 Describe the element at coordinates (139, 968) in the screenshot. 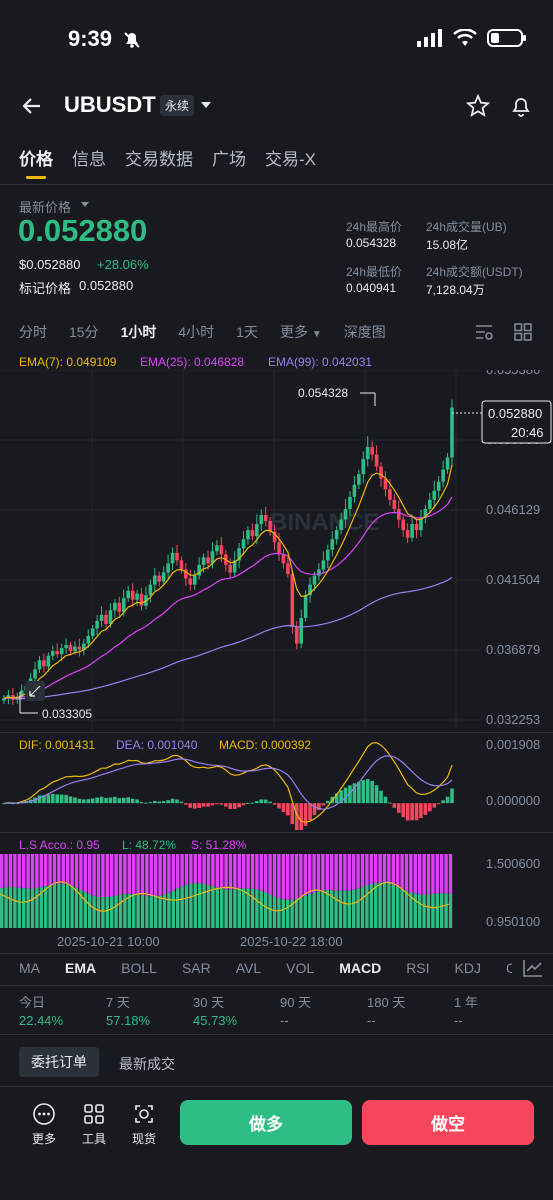

I see `indicator-boll: BOLL` at that location.